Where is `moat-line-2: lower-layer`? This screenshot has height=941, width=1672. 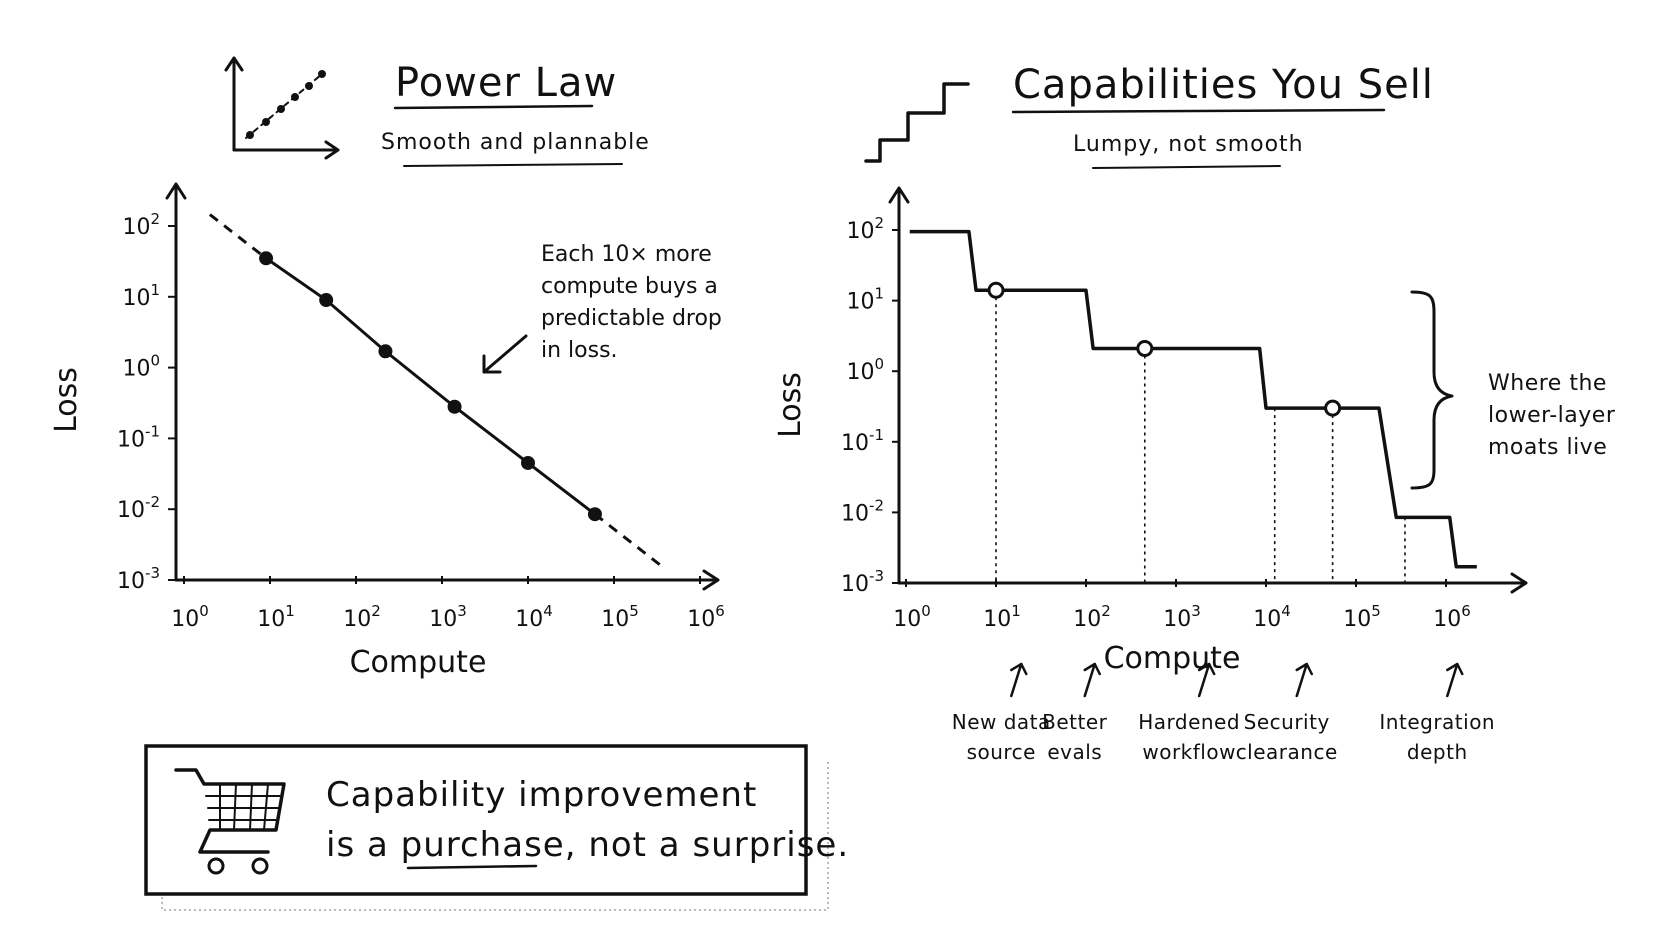
moat-line-2: lower-layer is located at coordinates (1552, 415).